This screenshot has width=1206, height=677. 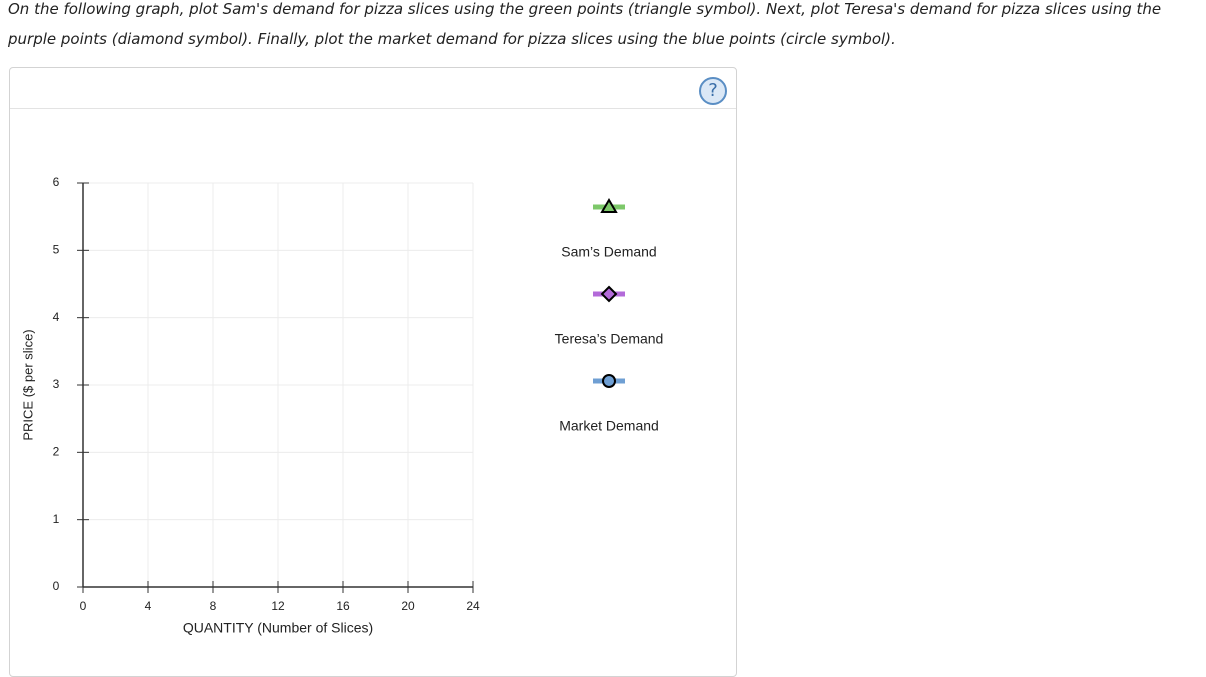 What do you see at coordinates (343, 606) in the screenshot?
I see `x-tick-label: 16` at bounding box center [343, 606].